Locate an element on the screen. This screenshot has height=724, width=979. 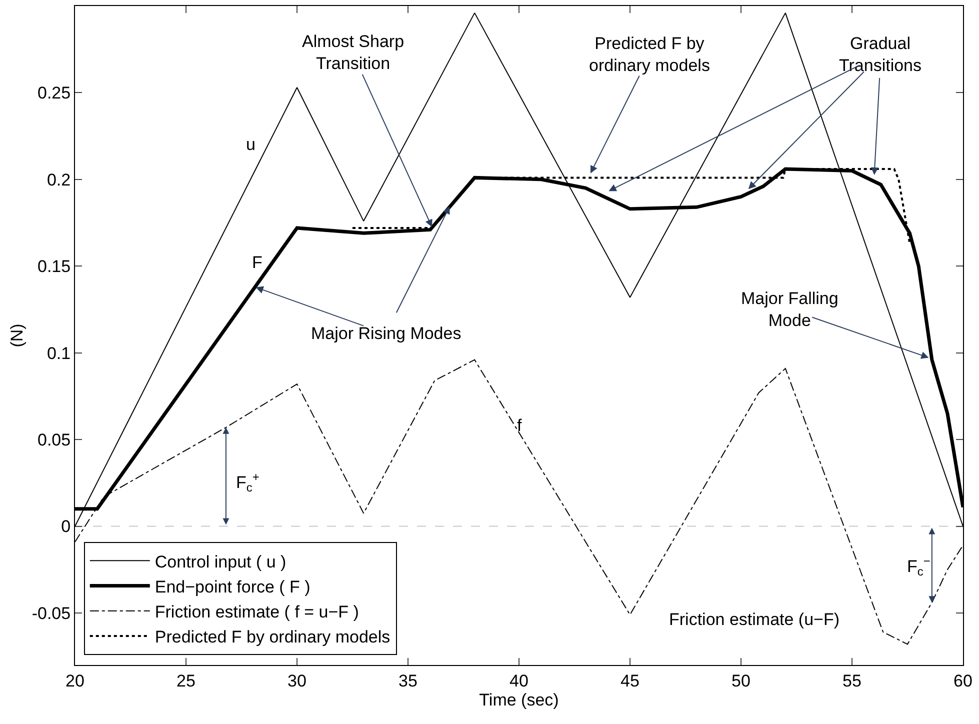
legend-label: Control input ( u ) is located at coordinates (220, 562).